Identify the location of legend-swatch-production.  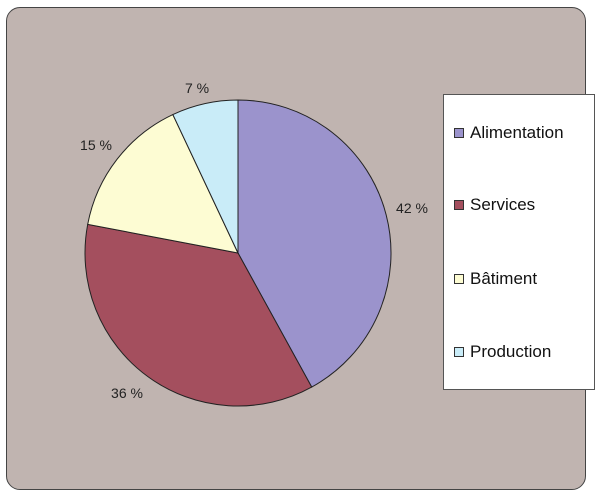
(459, 352).